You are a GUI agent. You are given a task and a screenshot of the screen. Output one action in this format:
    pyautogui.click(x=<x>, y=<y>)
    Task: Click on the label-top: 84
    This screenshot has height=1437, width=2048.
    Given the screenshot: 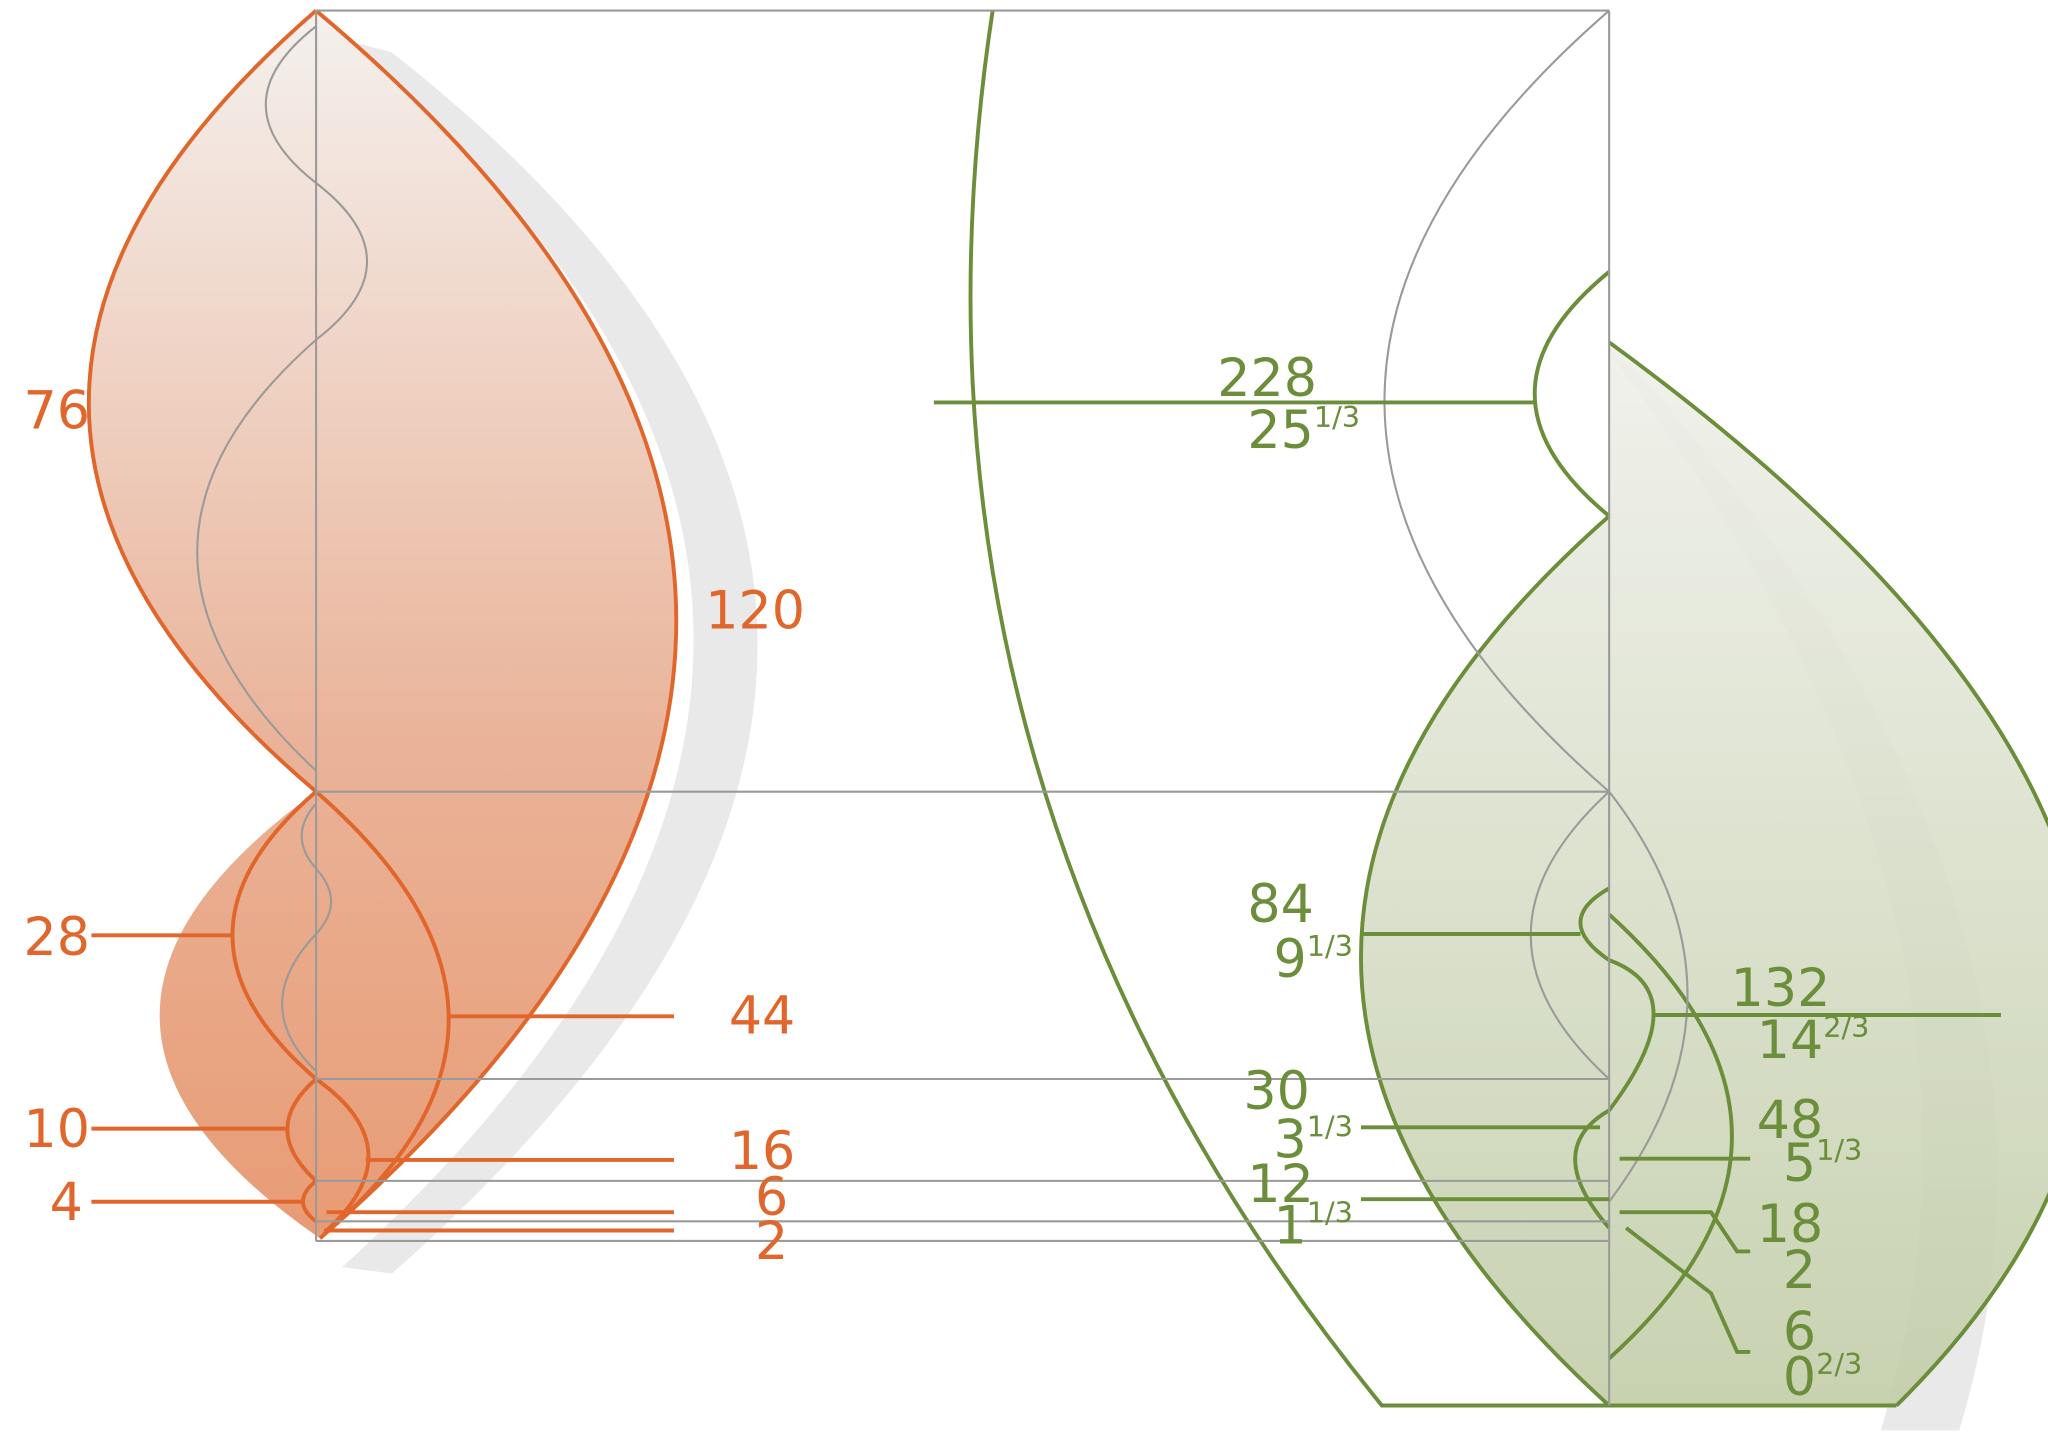 What is the action you would take?
    pyautogui.click(x=1280, y=905)
    